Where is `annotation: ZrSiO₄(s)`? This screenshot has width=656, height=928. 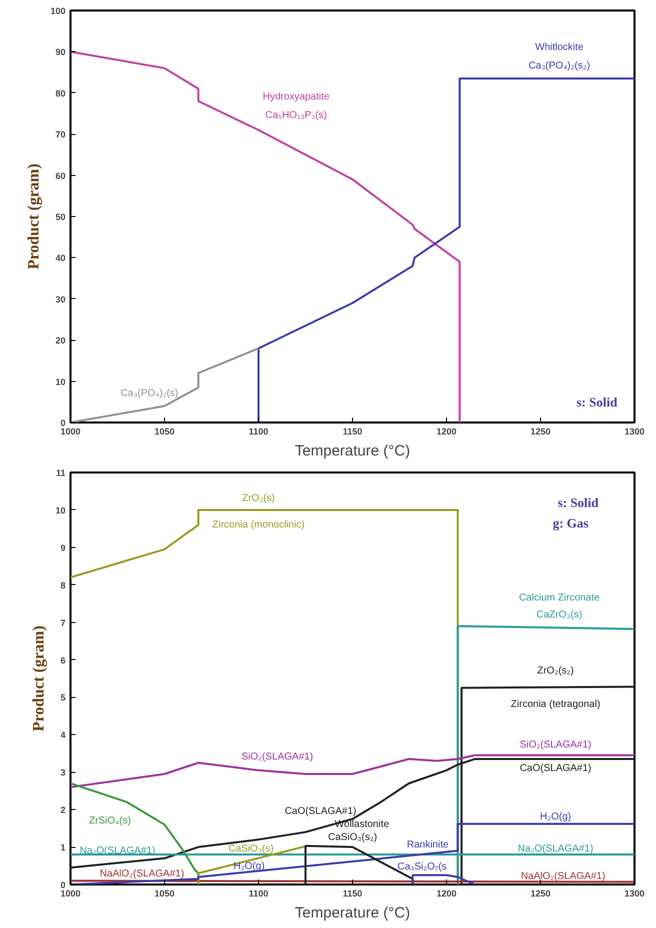
annotation: ZrSiO₄(s) is located at coordinates (110, 820).